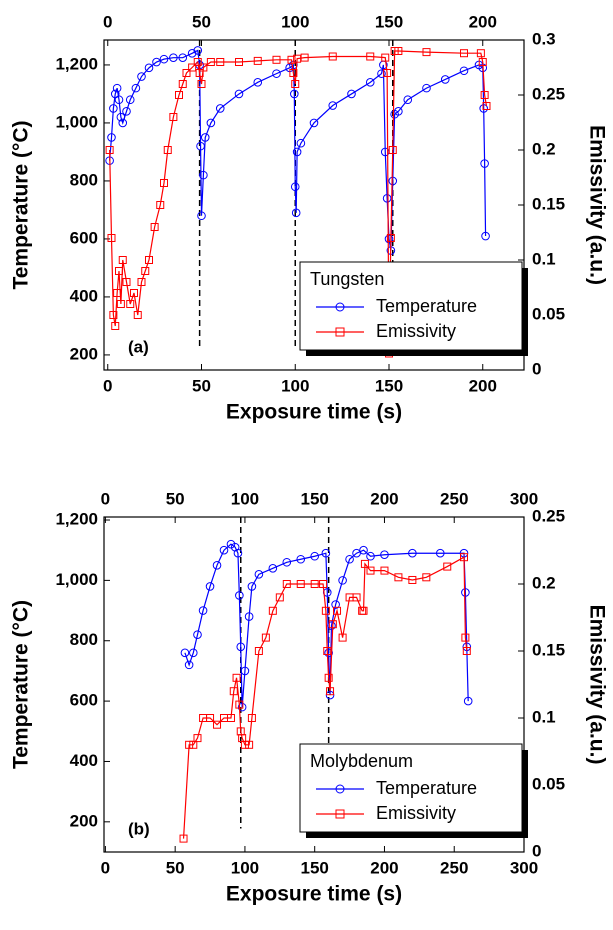 The height and width of the screenshot is (930, 613). What do you see at coordinates (524, 498) in the screenshot?
I see `x-top-tick-label: 300` at bounding box center [524, 498].